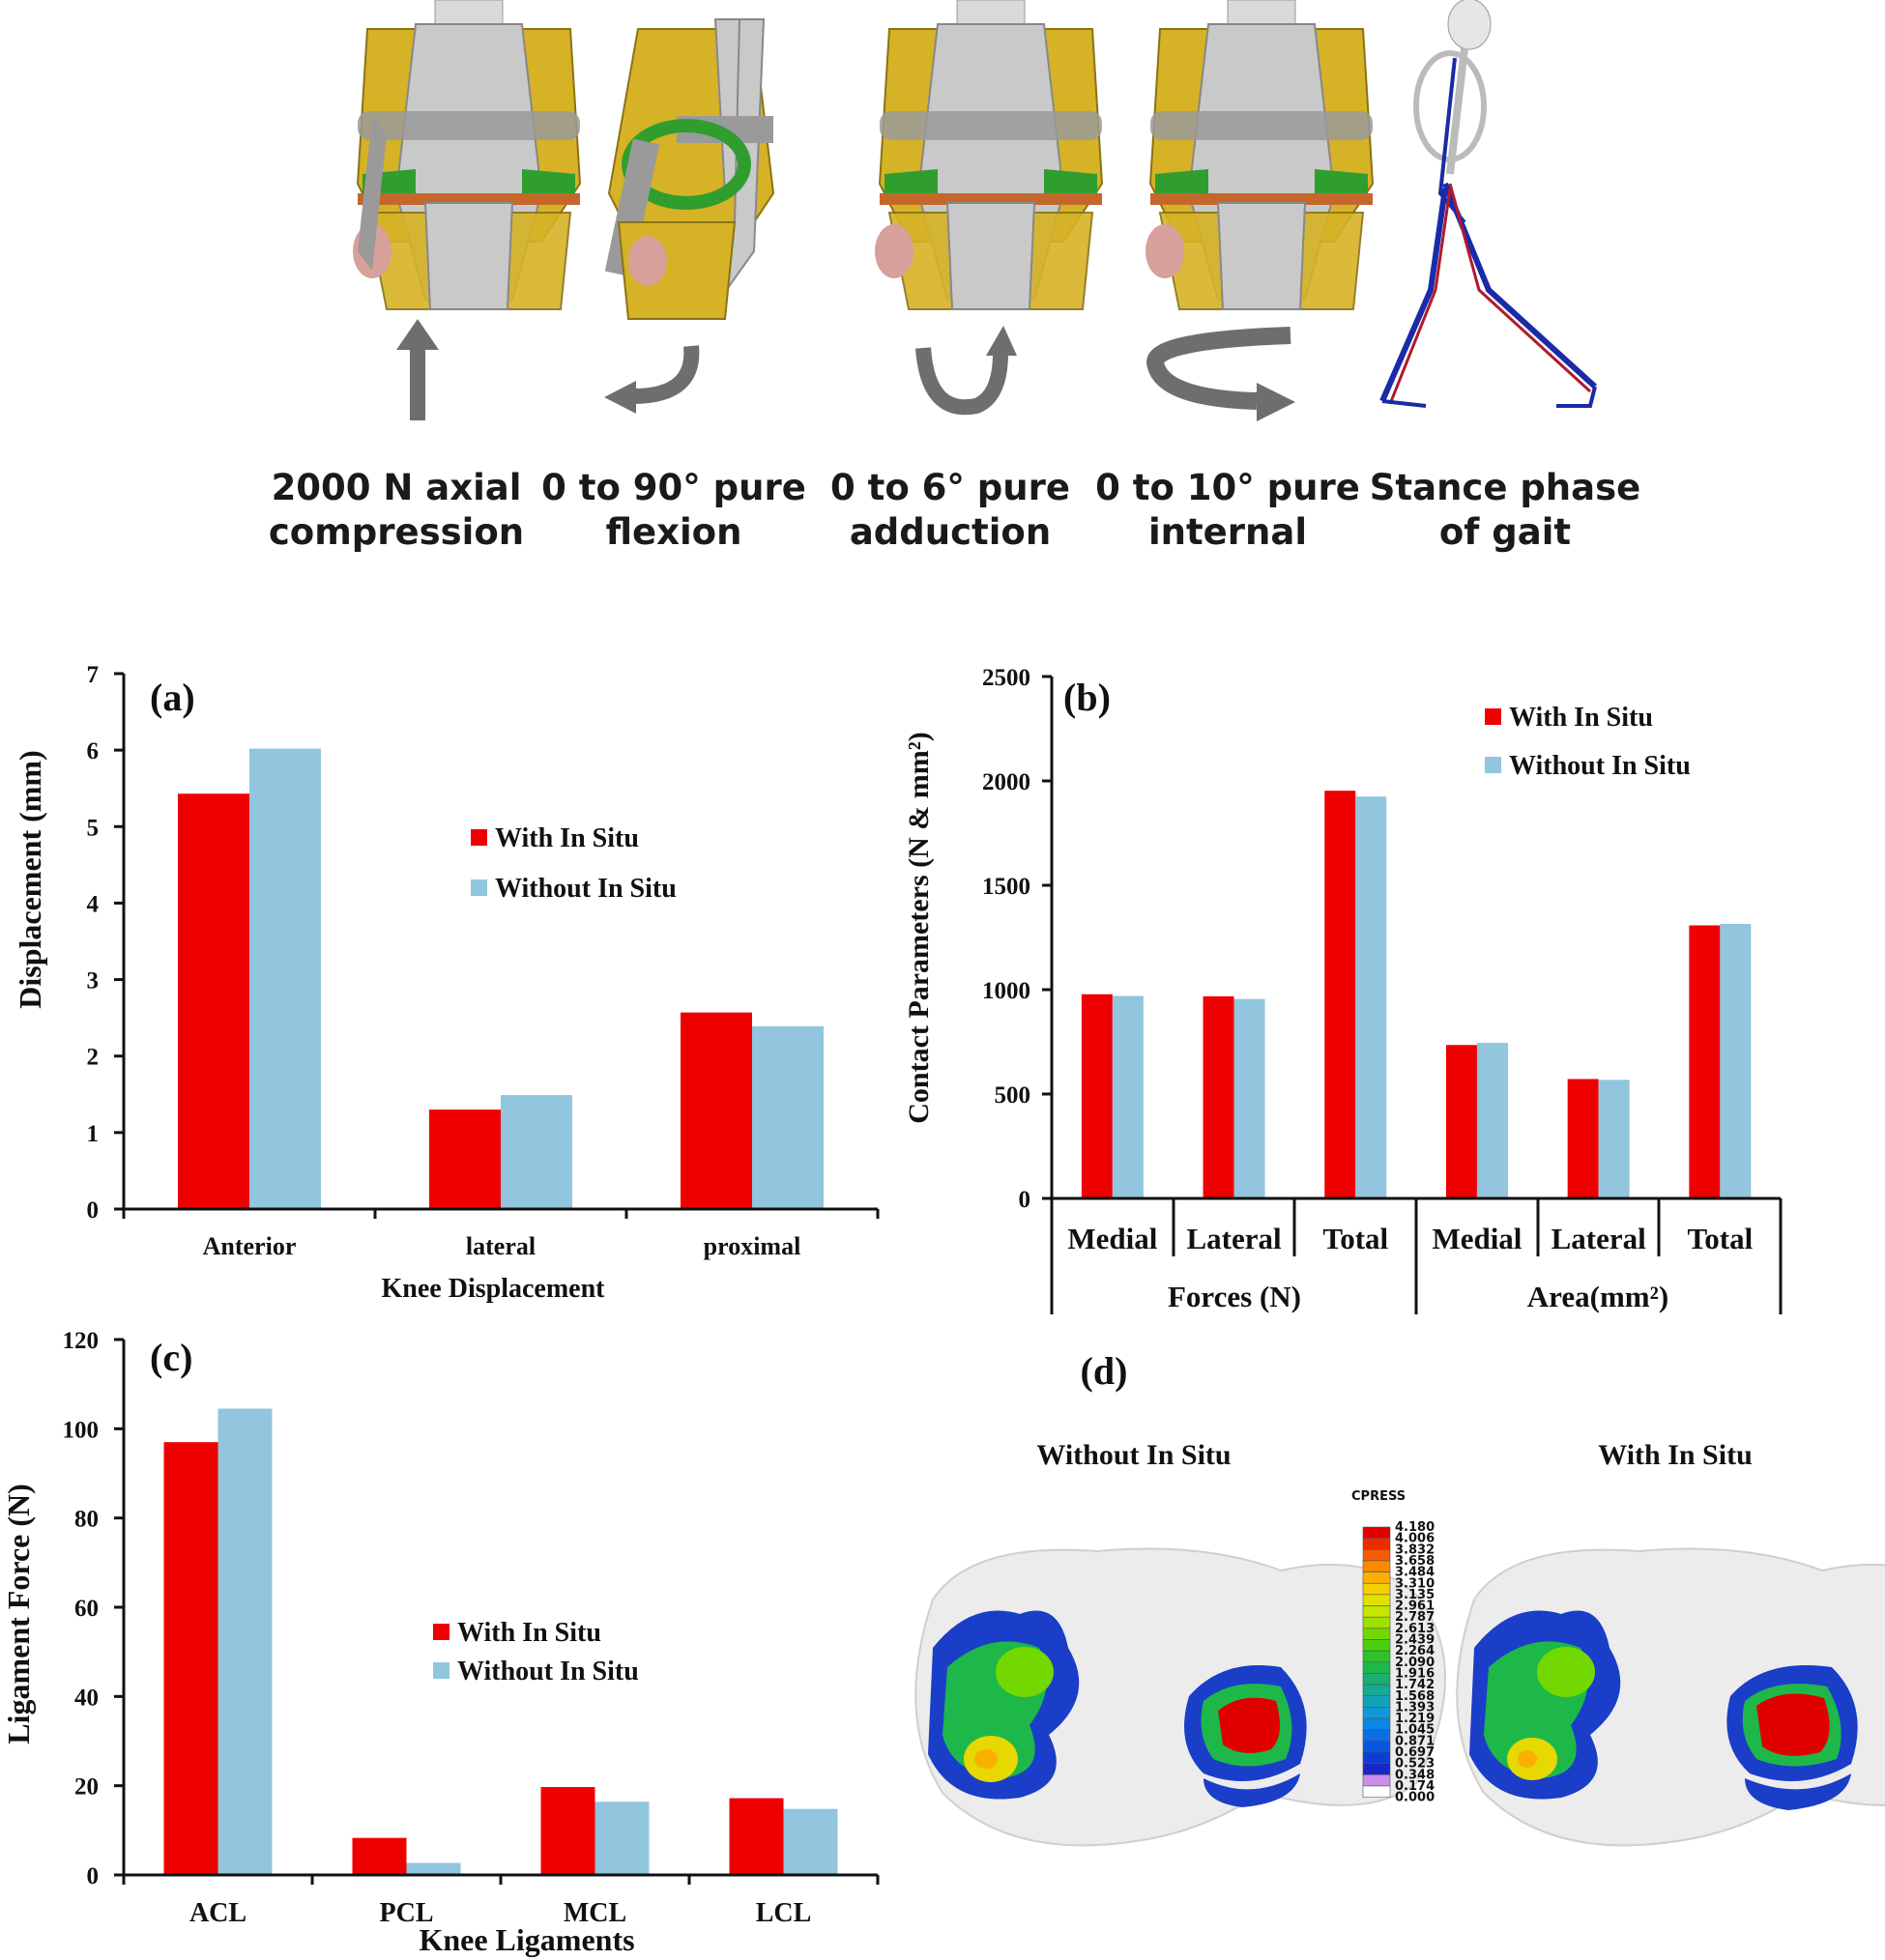 Image resolution: width=1885 pixels, height=1960 pixels. Describe the element at coordinates (1415, 1641) in the screenshot. I see `colorbar-value-10: 2.439` at that location.